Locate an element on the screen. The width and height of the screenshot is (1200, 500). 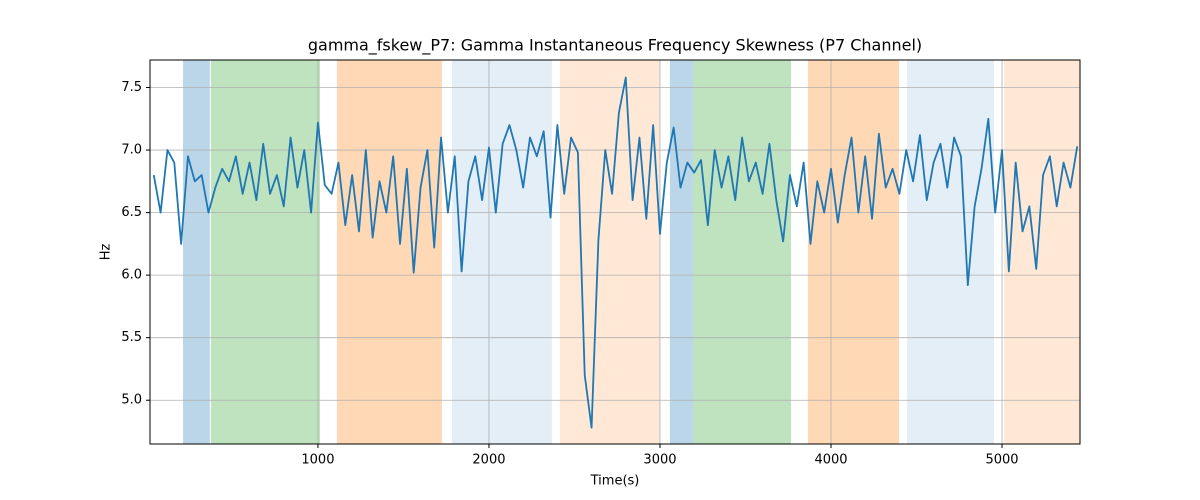
y-tick-label: 7.0 is located at coordinates (131, 150).